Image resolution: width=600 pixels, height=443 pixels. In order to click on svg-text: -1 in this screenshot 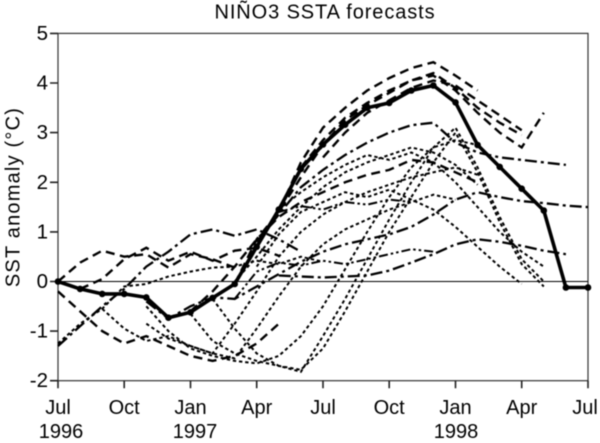, I will do `click(39, 331)`.